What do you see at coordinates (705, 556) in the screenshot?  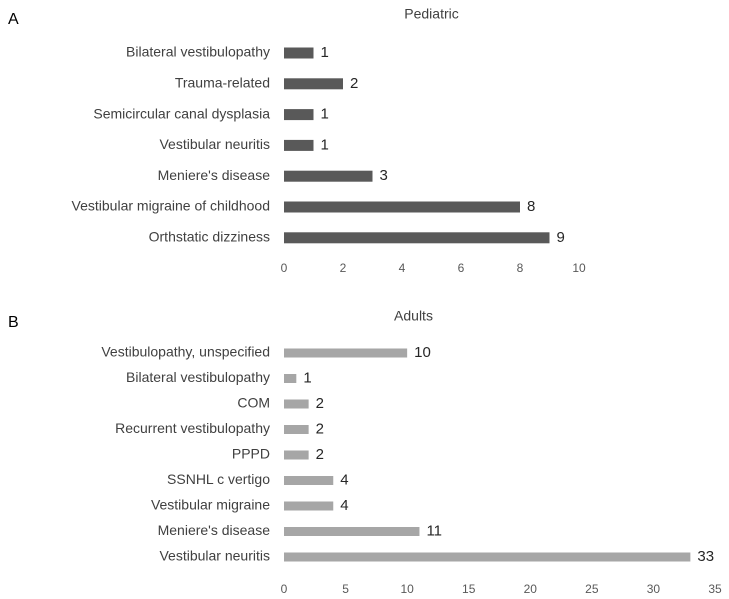 I see `data-label: 33` at bounding box center [705, 556].